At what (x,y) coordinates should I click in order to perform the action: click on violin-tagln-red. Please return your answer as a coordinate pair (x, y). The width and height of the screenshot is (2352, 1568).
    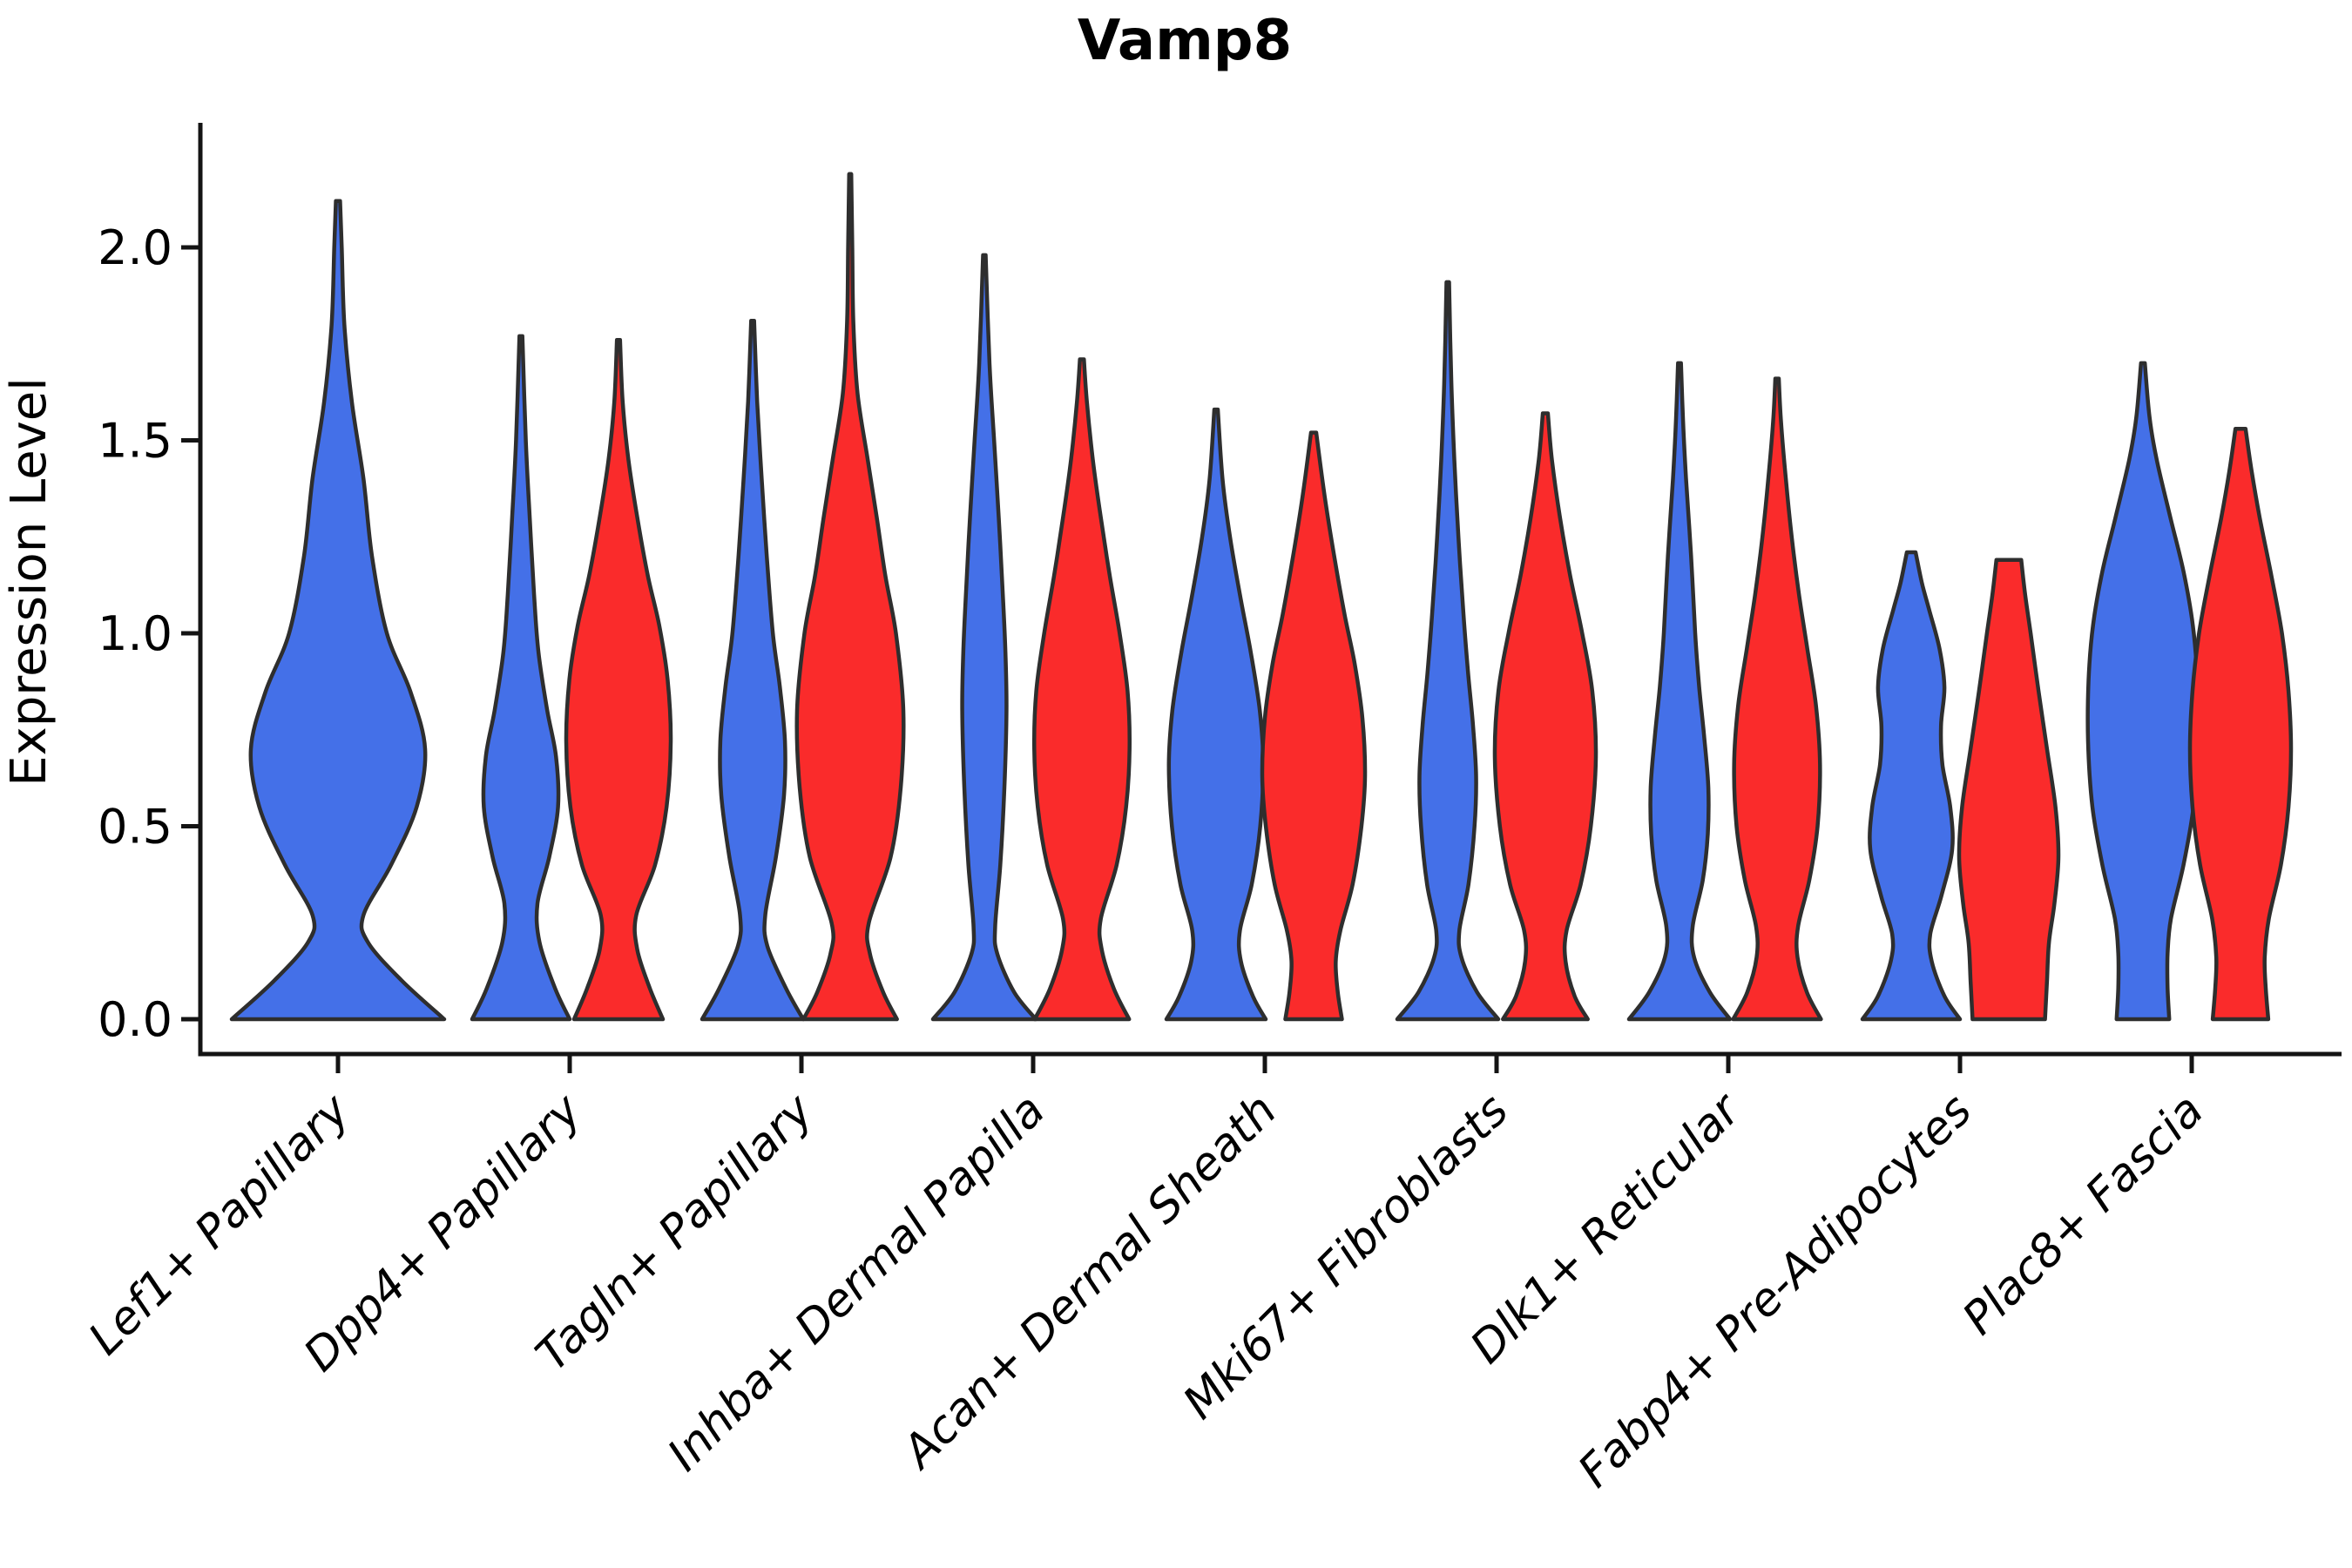
    Looking at the image, I should click on (850, 597).